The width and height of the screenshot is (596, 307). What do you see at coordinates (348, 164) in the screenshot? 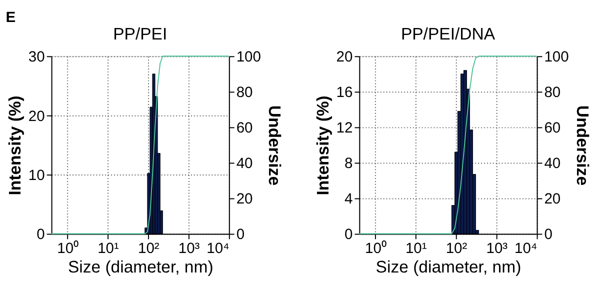
I see `y-tick-label: 8` at bounding box center [348, 164].